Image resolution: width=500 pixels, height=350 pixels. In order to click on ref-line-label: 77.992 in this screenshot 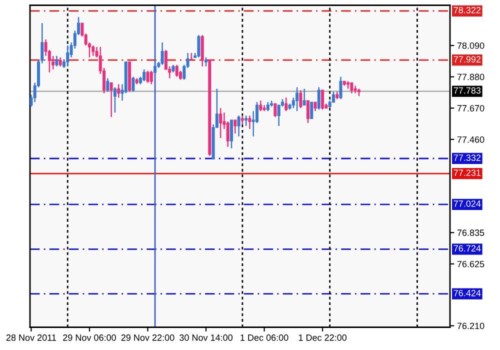, I will do `click(467, 59)`.